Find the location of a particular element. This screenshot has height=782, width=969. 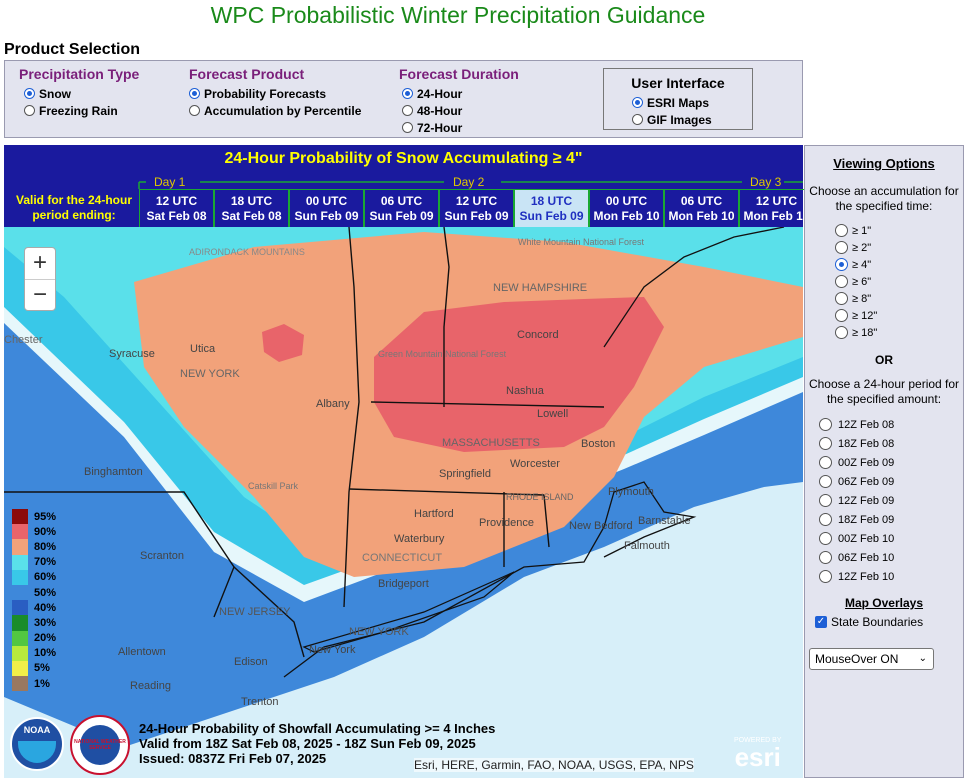

day-divider-lines is located at coordinates (470, 185).